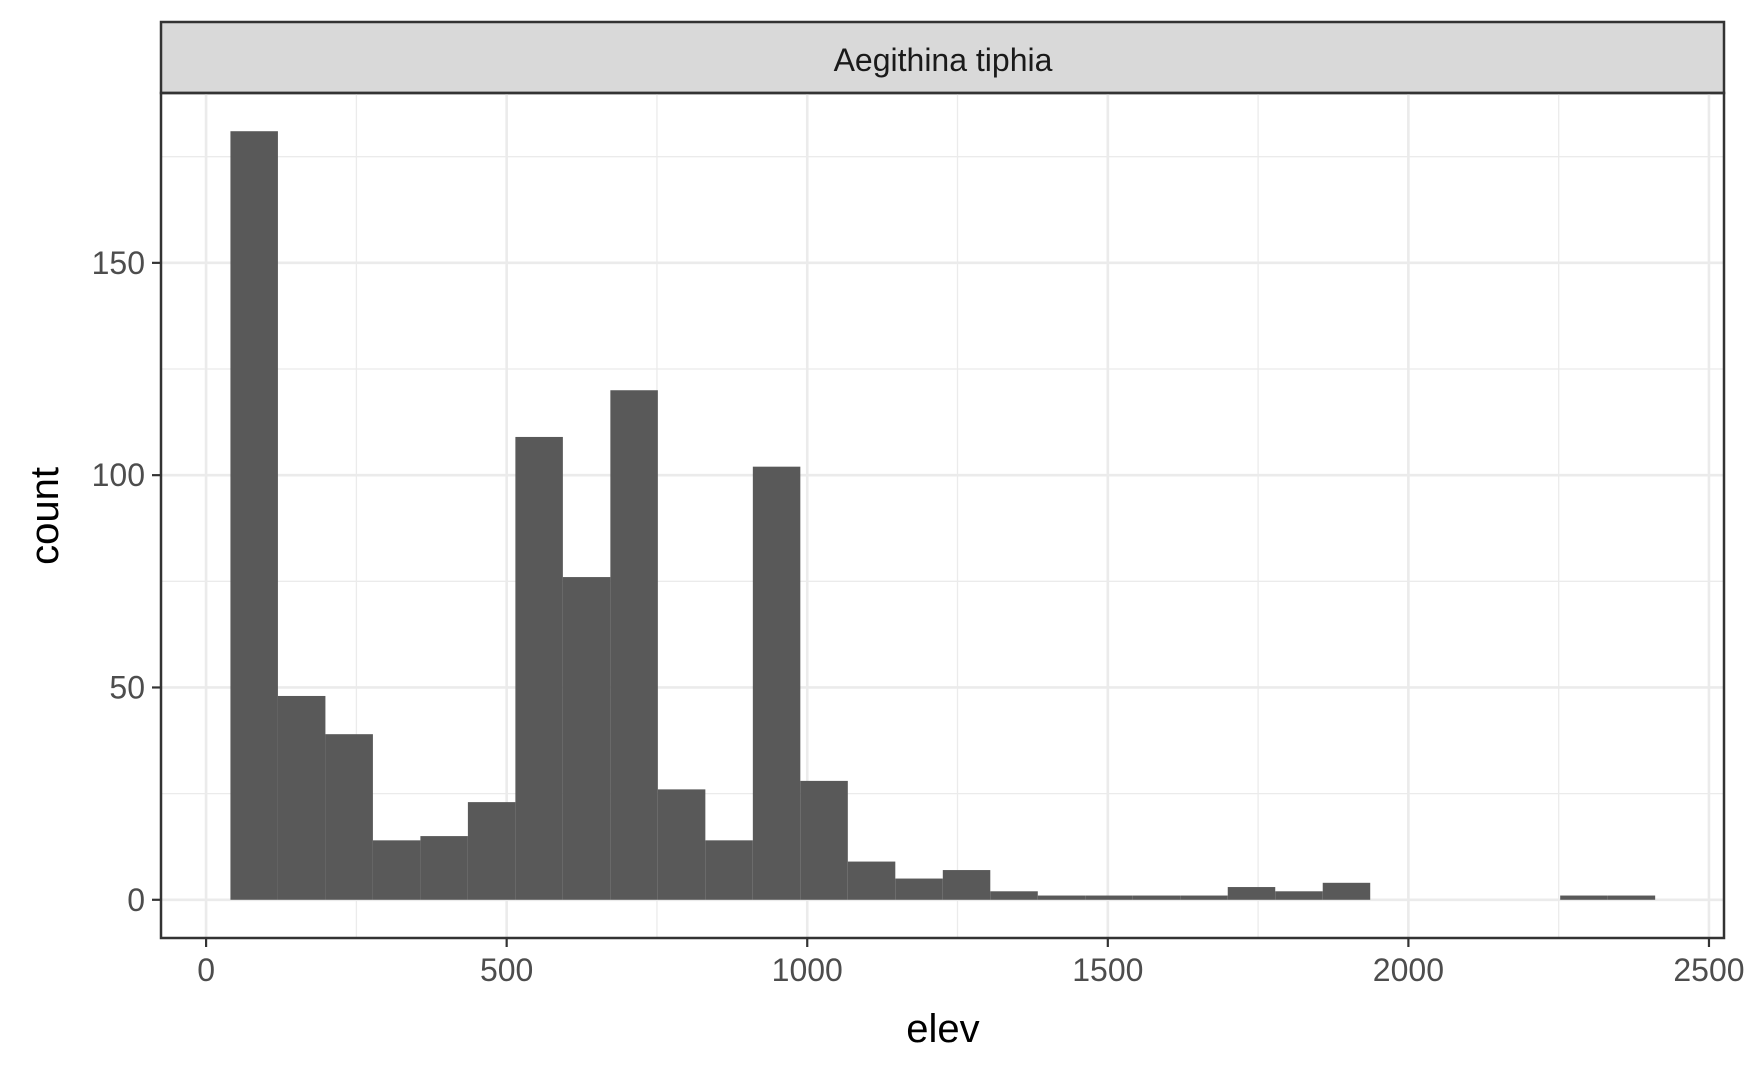 The height and width of the screenshot is (1071, 1750). I want to click on y-tick-label: 150, so click(118, 263).